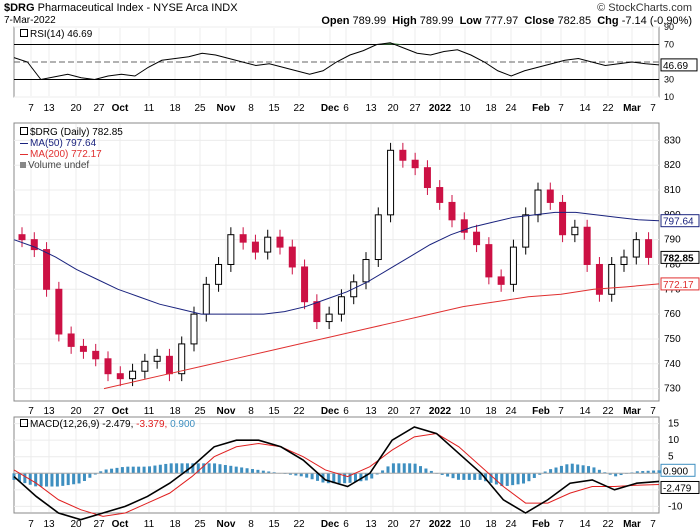  Describe the element at coordinates (672, 240) in the screenshot. I see `price-tick-label: 790` at that location.